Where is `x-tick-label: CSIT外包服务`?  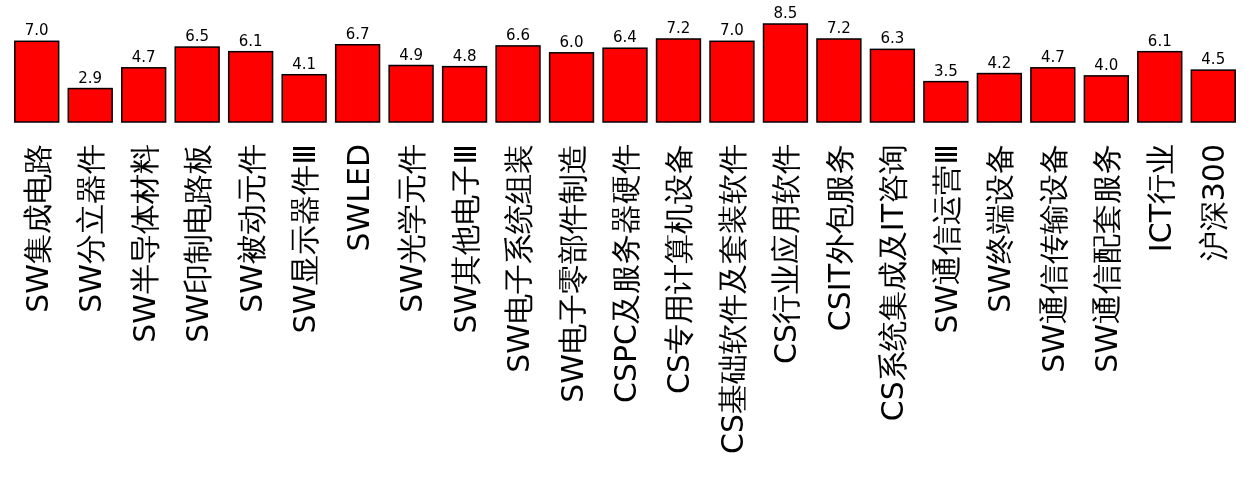 x-tick-label: CSIT外包服务 is located at coordinates (839, 238).